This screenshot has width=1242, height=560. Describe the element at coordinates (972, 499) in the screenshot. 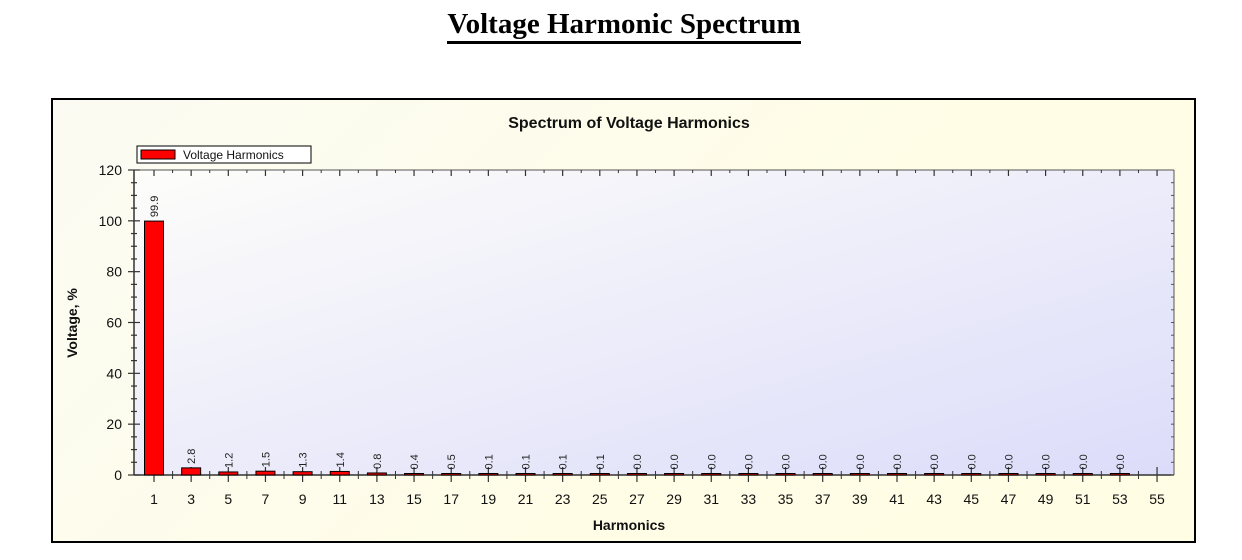

I see `x-tick-label: 45` at that location.